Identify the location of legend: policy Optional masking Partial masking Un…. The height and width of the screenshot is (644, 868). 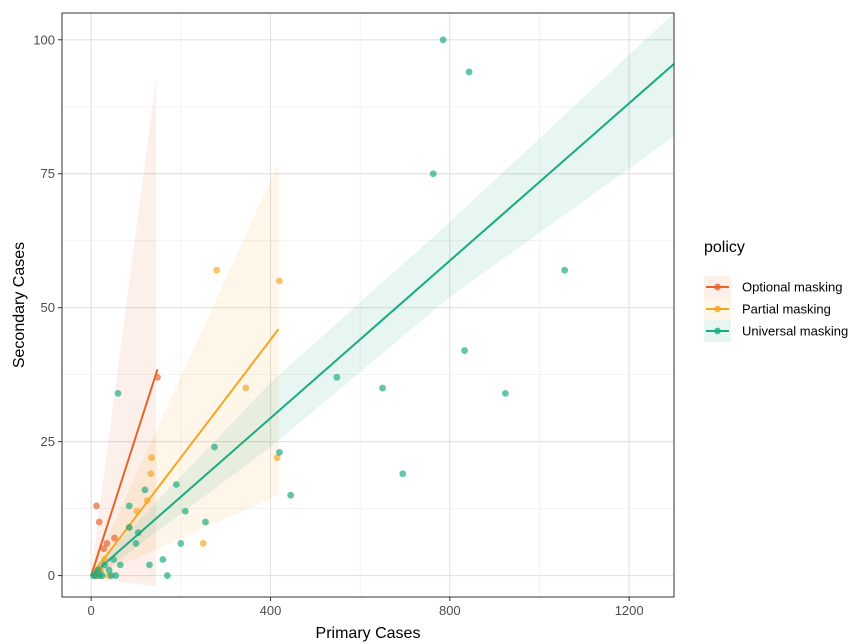
(776, 290).